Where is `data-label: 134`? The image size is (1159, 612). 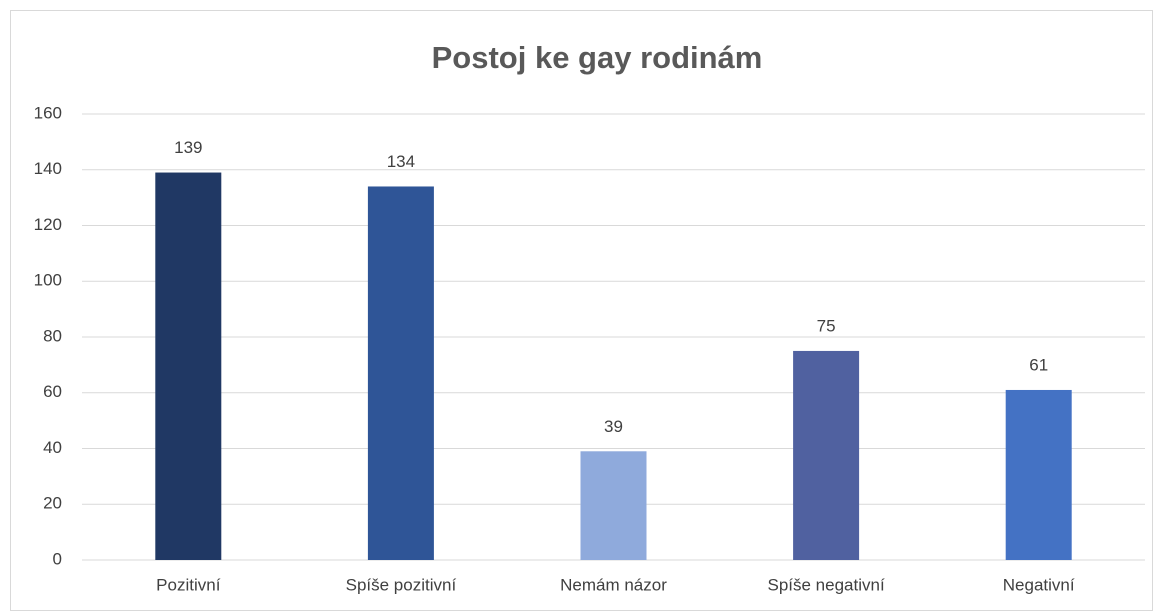
data-label: 134 is located at coordinates (401, 161).